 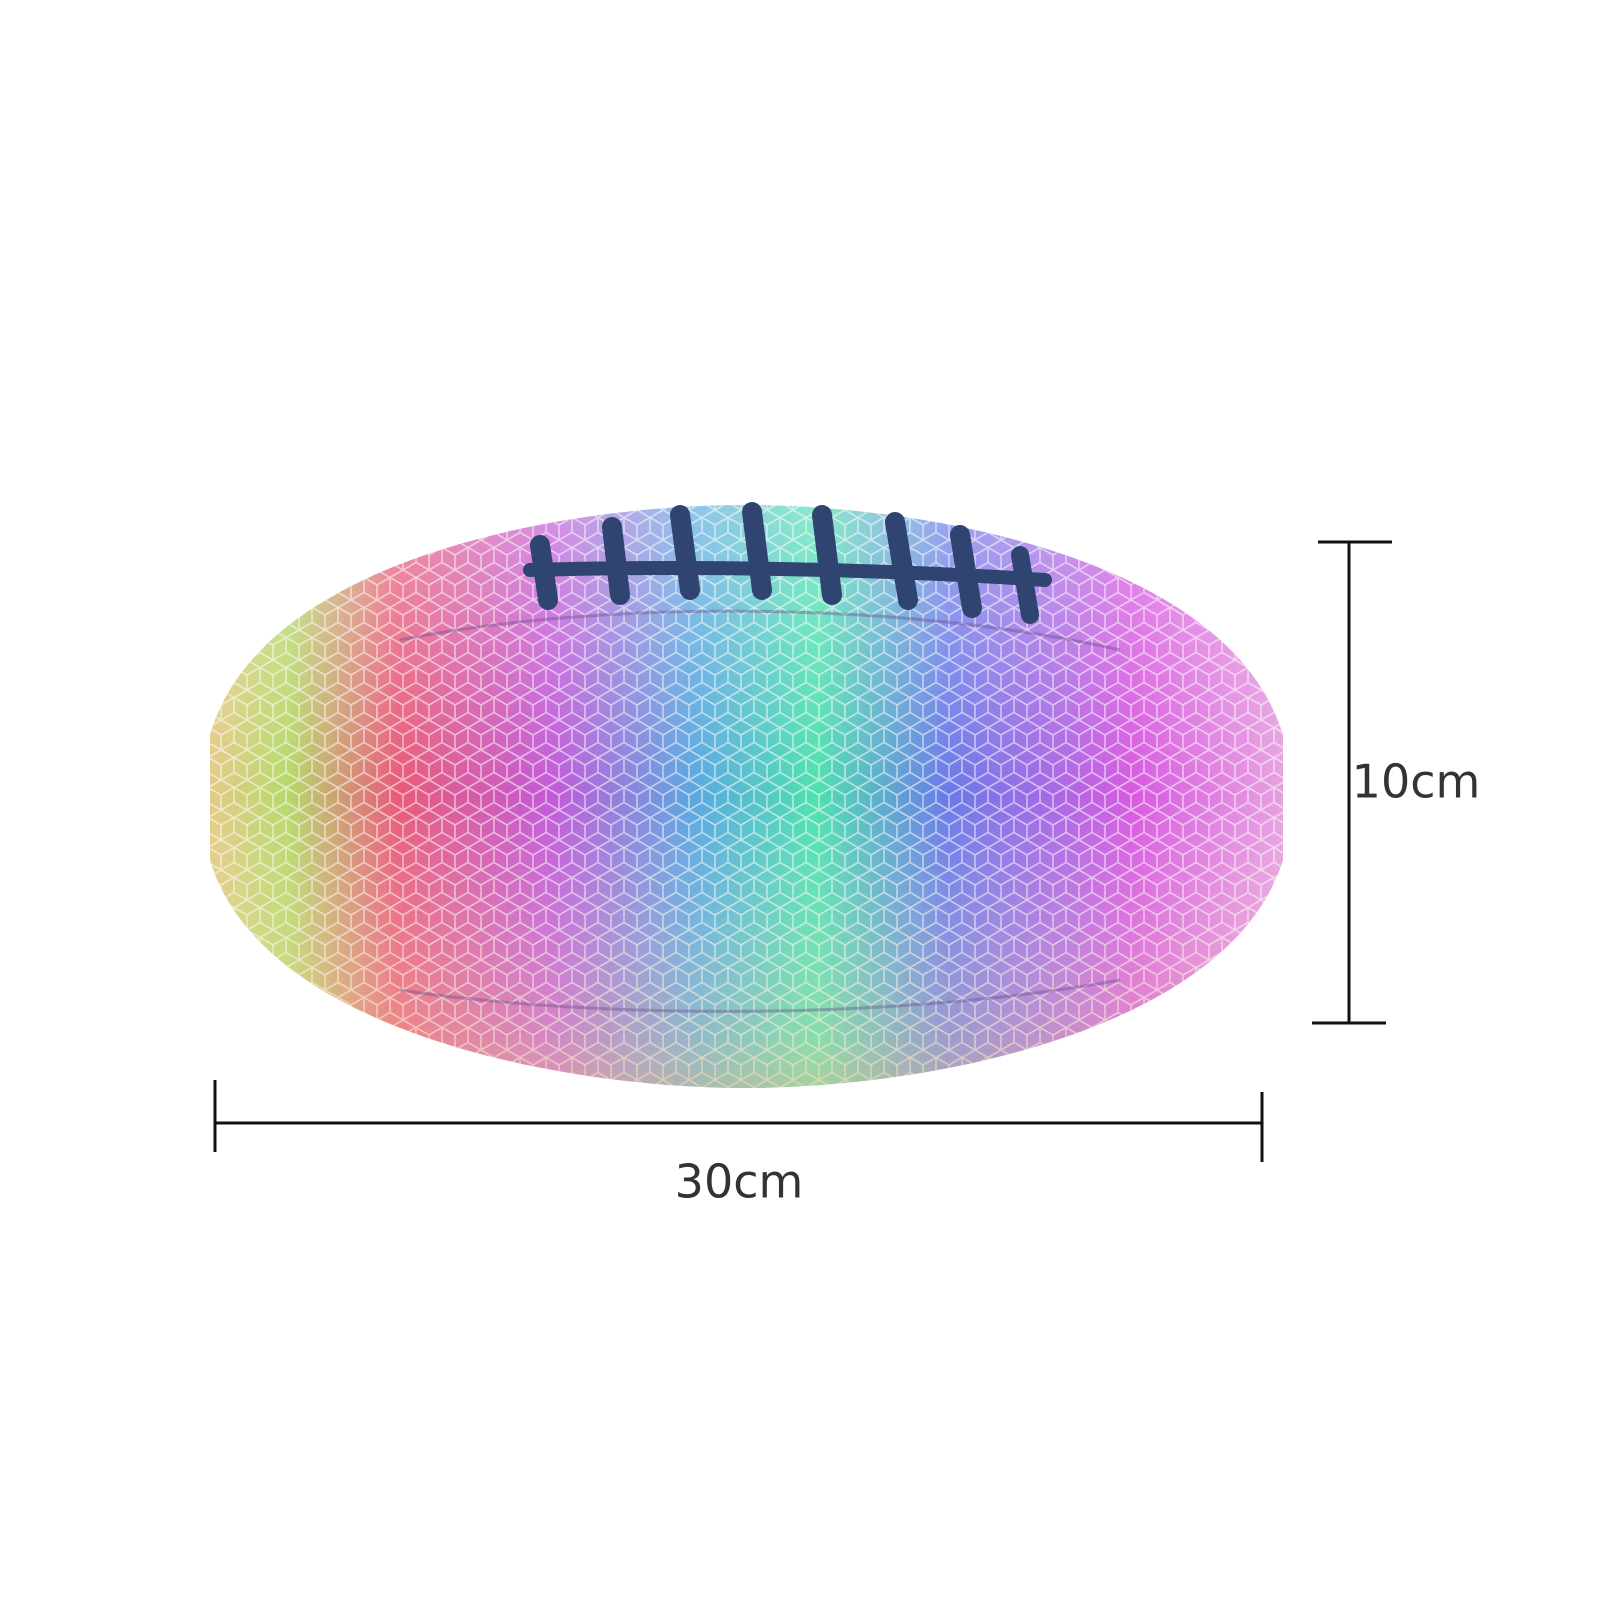 I want to click on width-label: 30cm, so click(x=739, y=1182).